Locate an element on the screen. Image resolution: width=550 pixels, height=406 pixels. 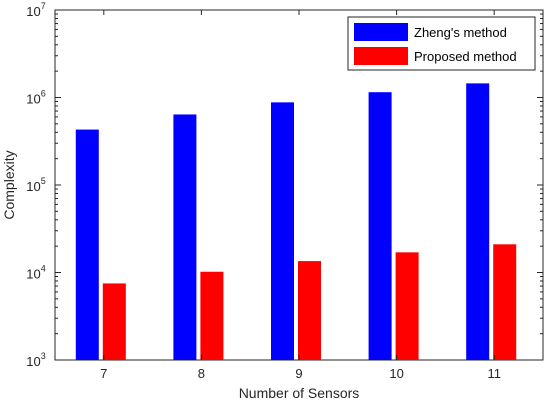
x-tick-label: 10 is located at coordinates (396, 373).